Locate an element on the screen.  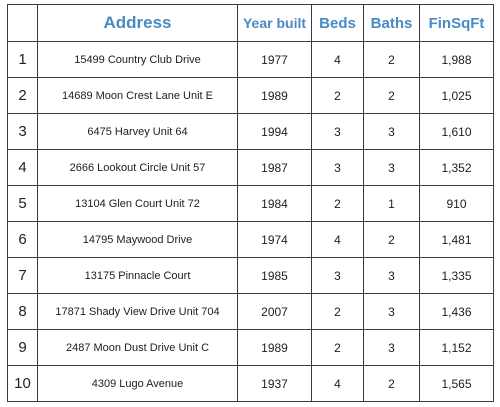
table-row: 1 15499 Country Club Drive 1977 4 2 1,988 is located at coordinates (250, 59).